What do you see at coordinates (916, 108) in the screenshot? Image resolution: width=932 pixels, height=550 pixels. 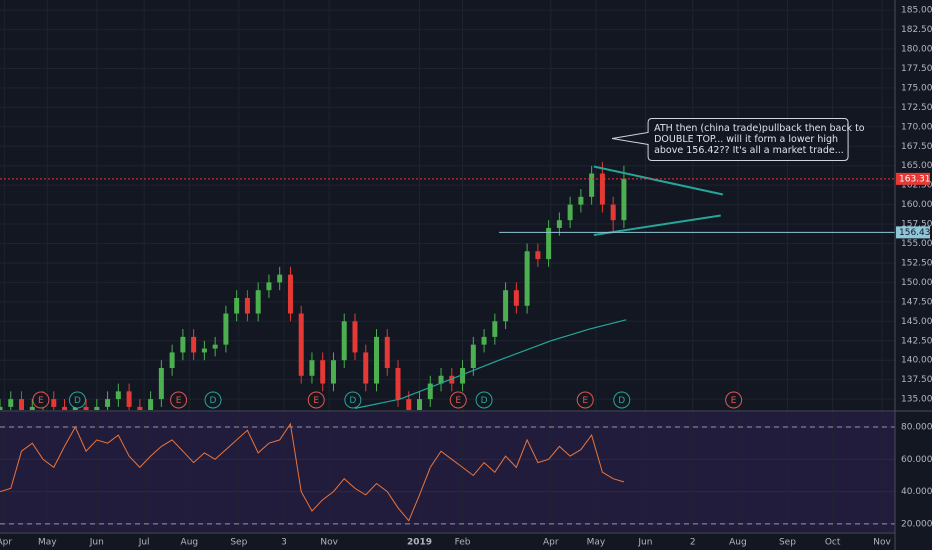 I see `y-tick-label: 172.50` at bounding box center [916, 108].